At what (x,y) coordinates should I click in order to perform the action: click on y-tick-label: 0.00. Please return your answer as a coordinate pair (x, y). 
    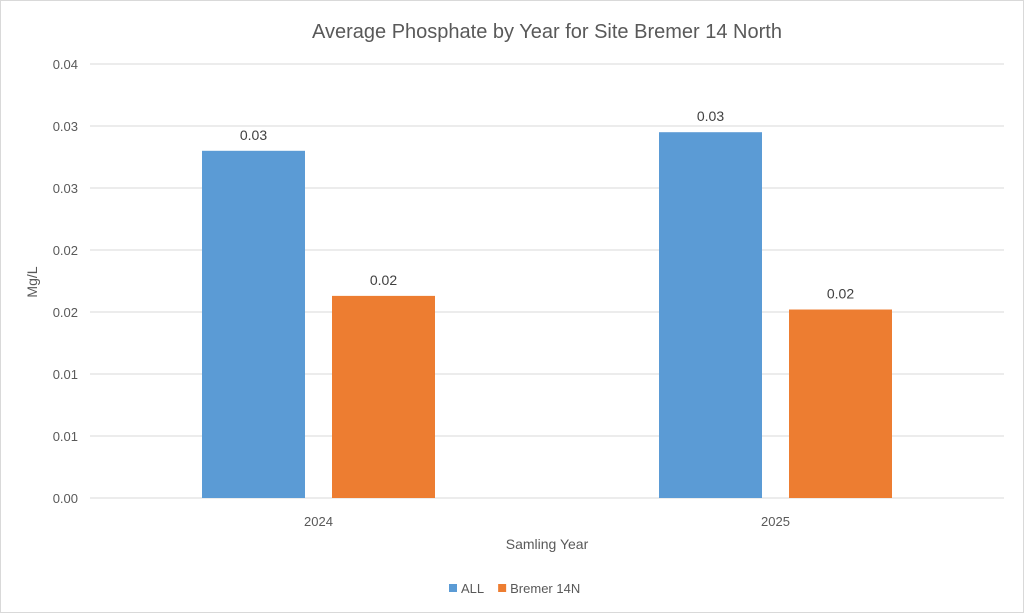
    Looking at the image, I should click on (65, 498).